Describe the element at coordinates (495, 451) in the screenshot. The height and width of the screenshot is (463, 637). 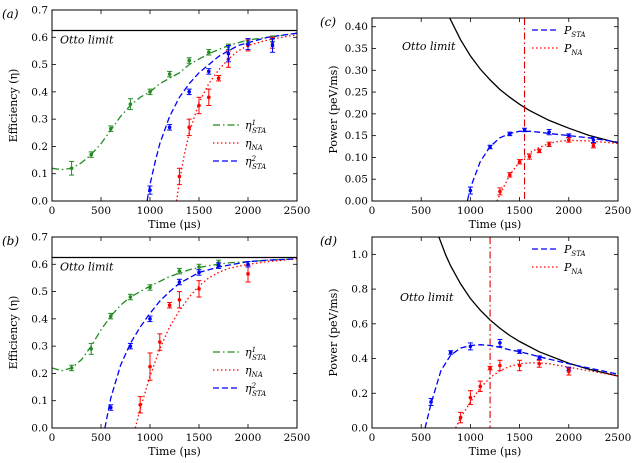
I see `x-axis-label: Time (μs)` at that location.